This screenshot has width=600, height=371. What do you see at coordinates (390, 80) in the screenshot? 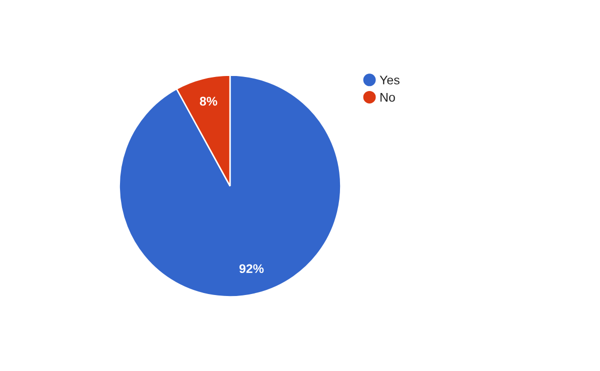
I see `legend-label: Yes` at bounding box center [390, 80].